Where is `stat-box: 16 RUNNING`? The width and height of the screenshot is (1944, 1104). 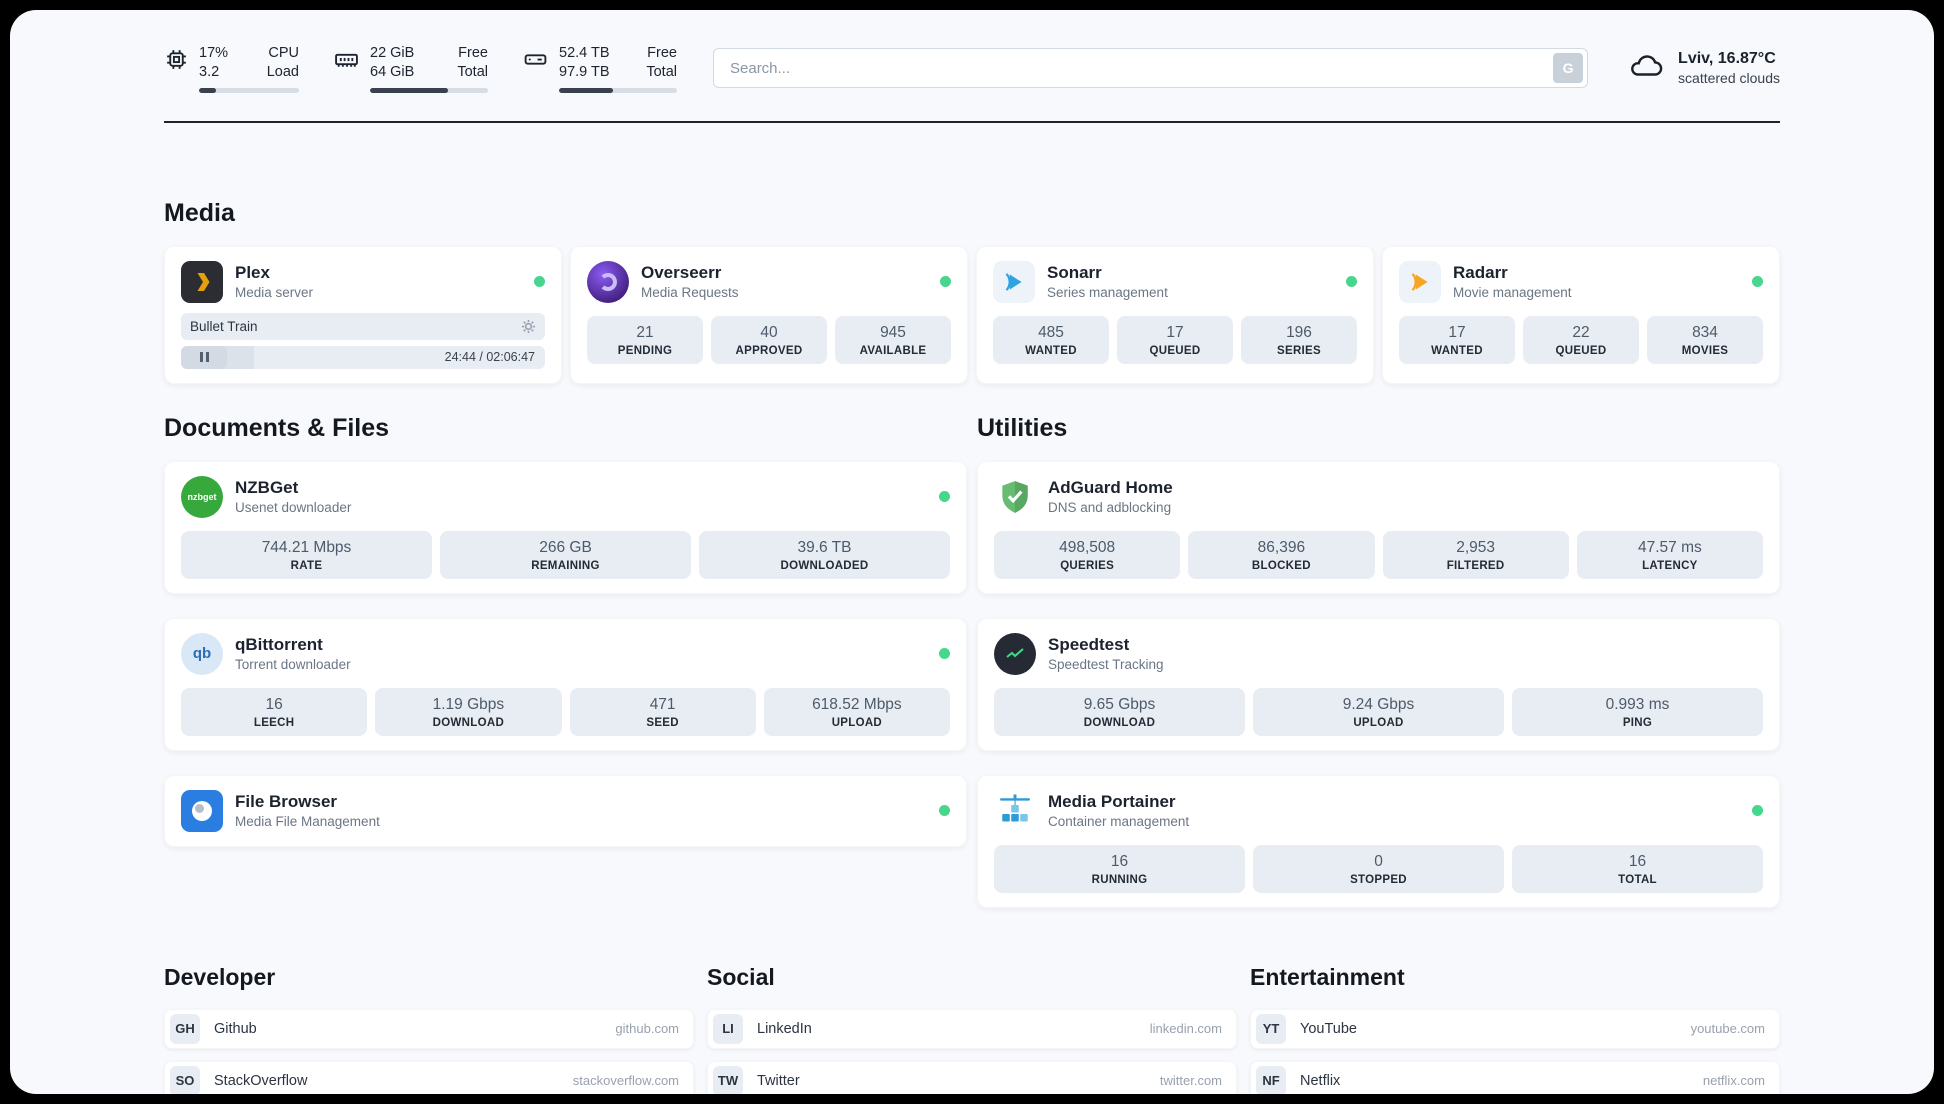 stat-box: 16 RUNNING is located at coordinates (1119, 868).